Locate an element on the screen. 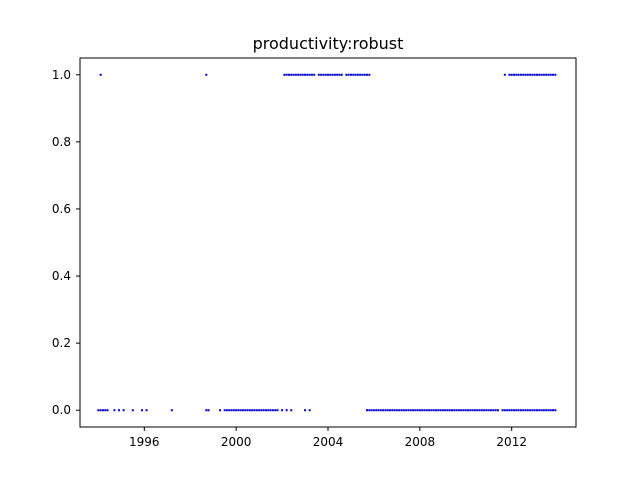  x-tick-label: 2004 is located at coordinates (328, 442).